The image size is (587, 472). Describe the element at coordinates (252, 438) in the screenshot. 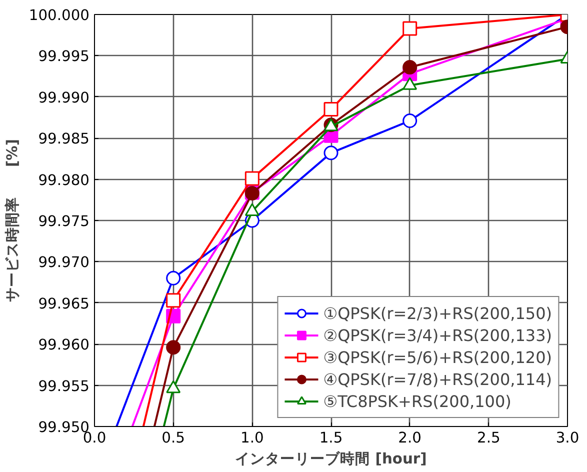

I see `x-tick-label: 1.0` at that location.